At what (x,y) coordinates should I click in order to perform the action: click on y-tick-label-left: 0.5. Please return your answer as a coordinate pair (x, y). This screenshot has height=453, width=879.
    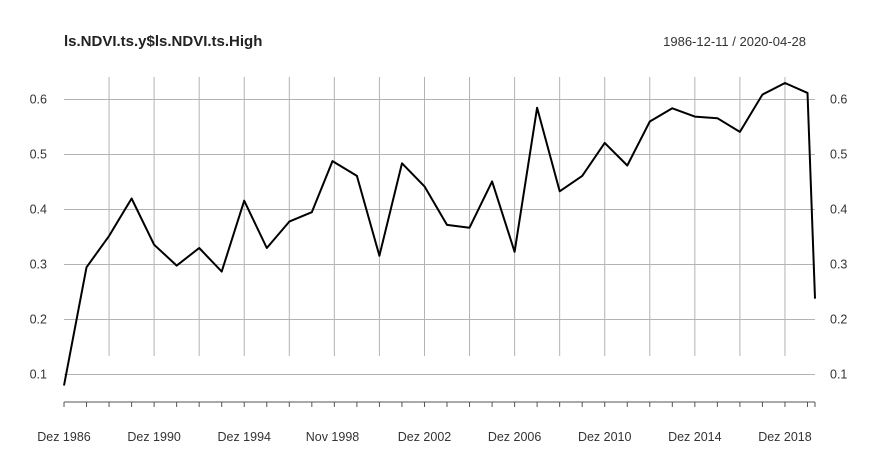
    Looking at the image, I should click on (38, 155).